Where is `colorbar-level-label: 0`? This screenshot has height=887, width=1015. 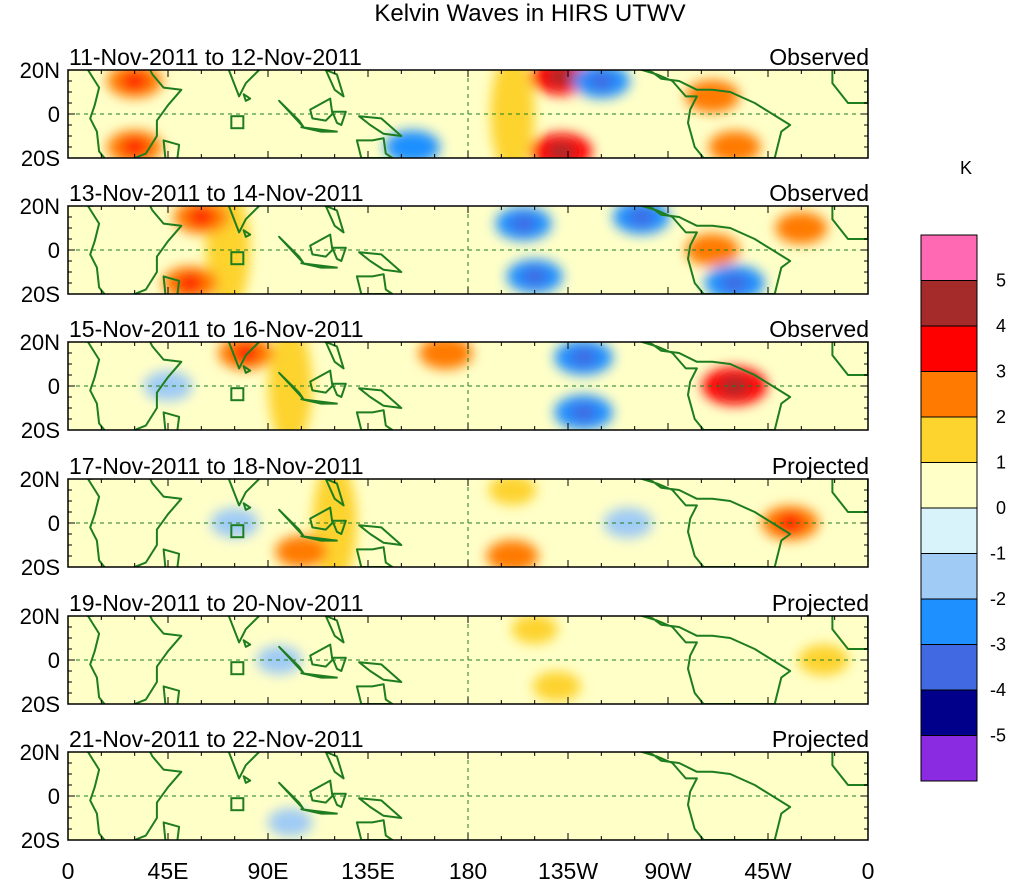 colorbar-level-label: 0 is located at coordinates (1001, 508).